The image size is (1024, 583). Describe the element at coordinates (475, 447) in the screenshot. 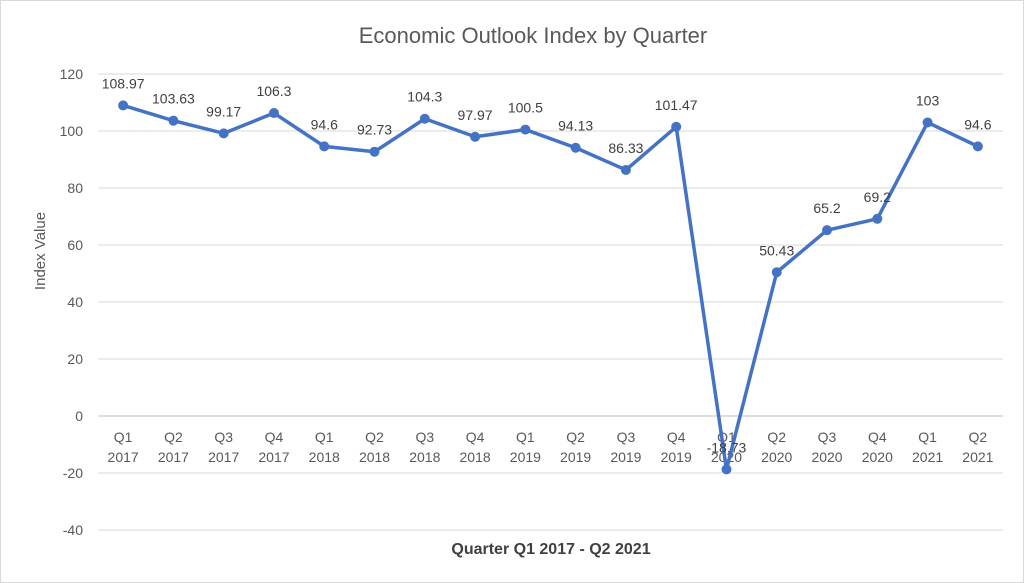

I see `x-tick-label: Q4 2018` at that location.